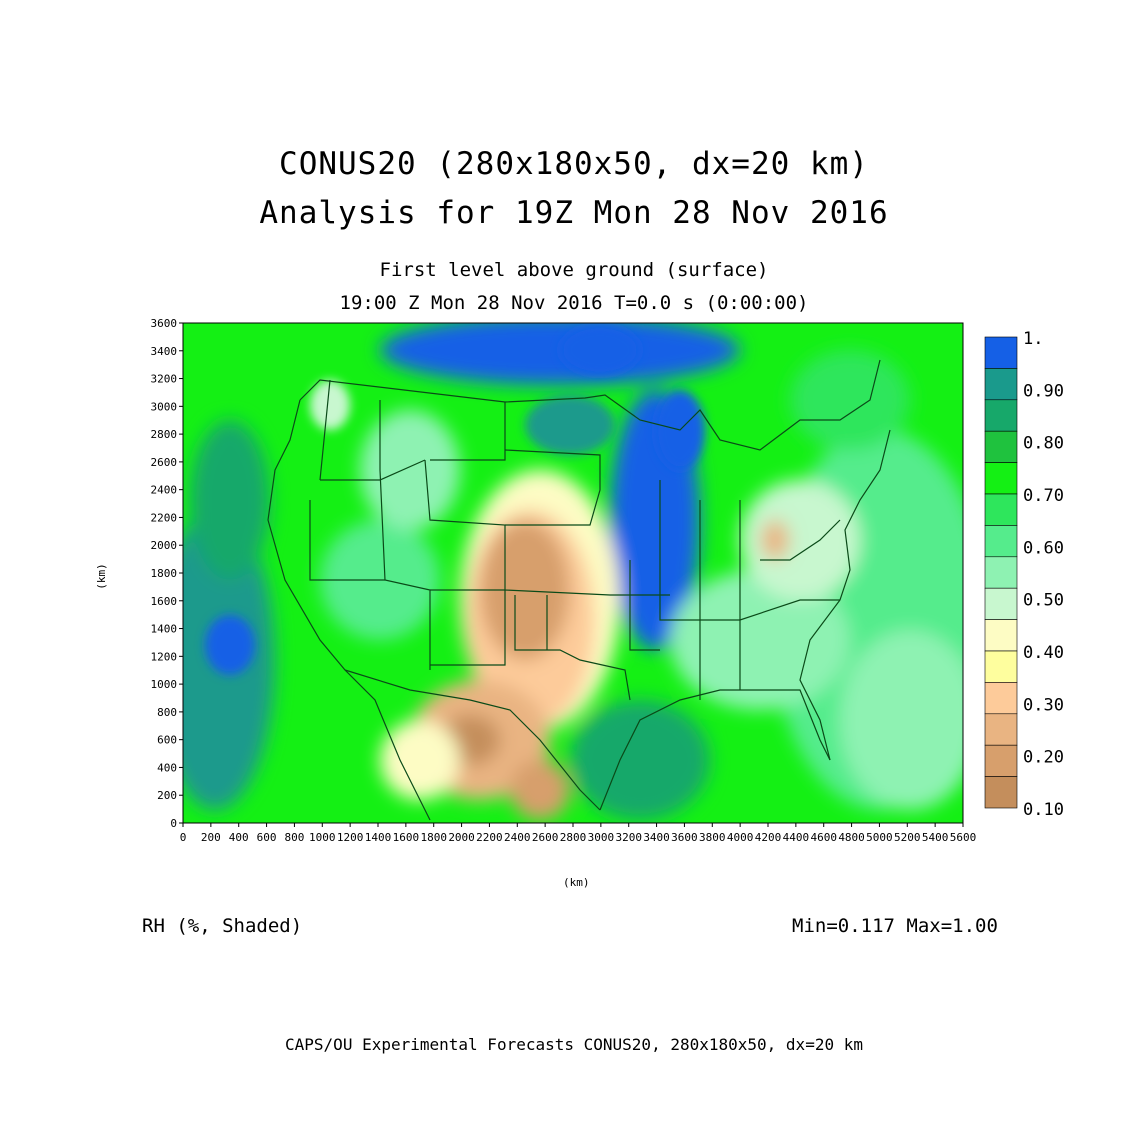  What do you see at coordinates (628, 837) in the screenshot?
I see `x-tick-label: 3200` at bounding box center [628, 837].